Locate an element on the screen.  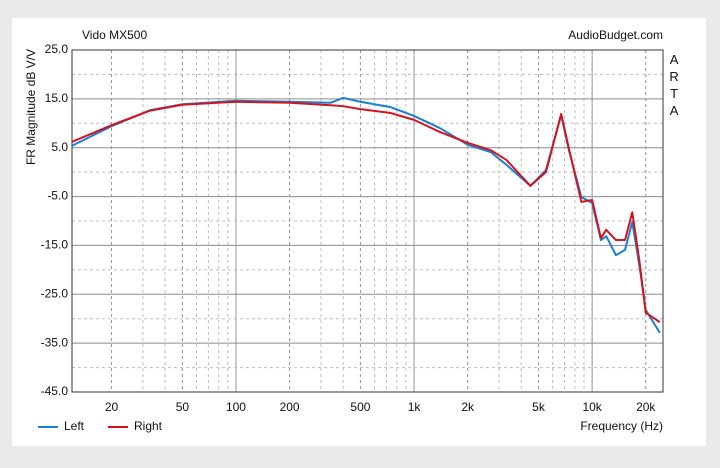
x-tick-label: 10k is located at coordinates (592, 407).